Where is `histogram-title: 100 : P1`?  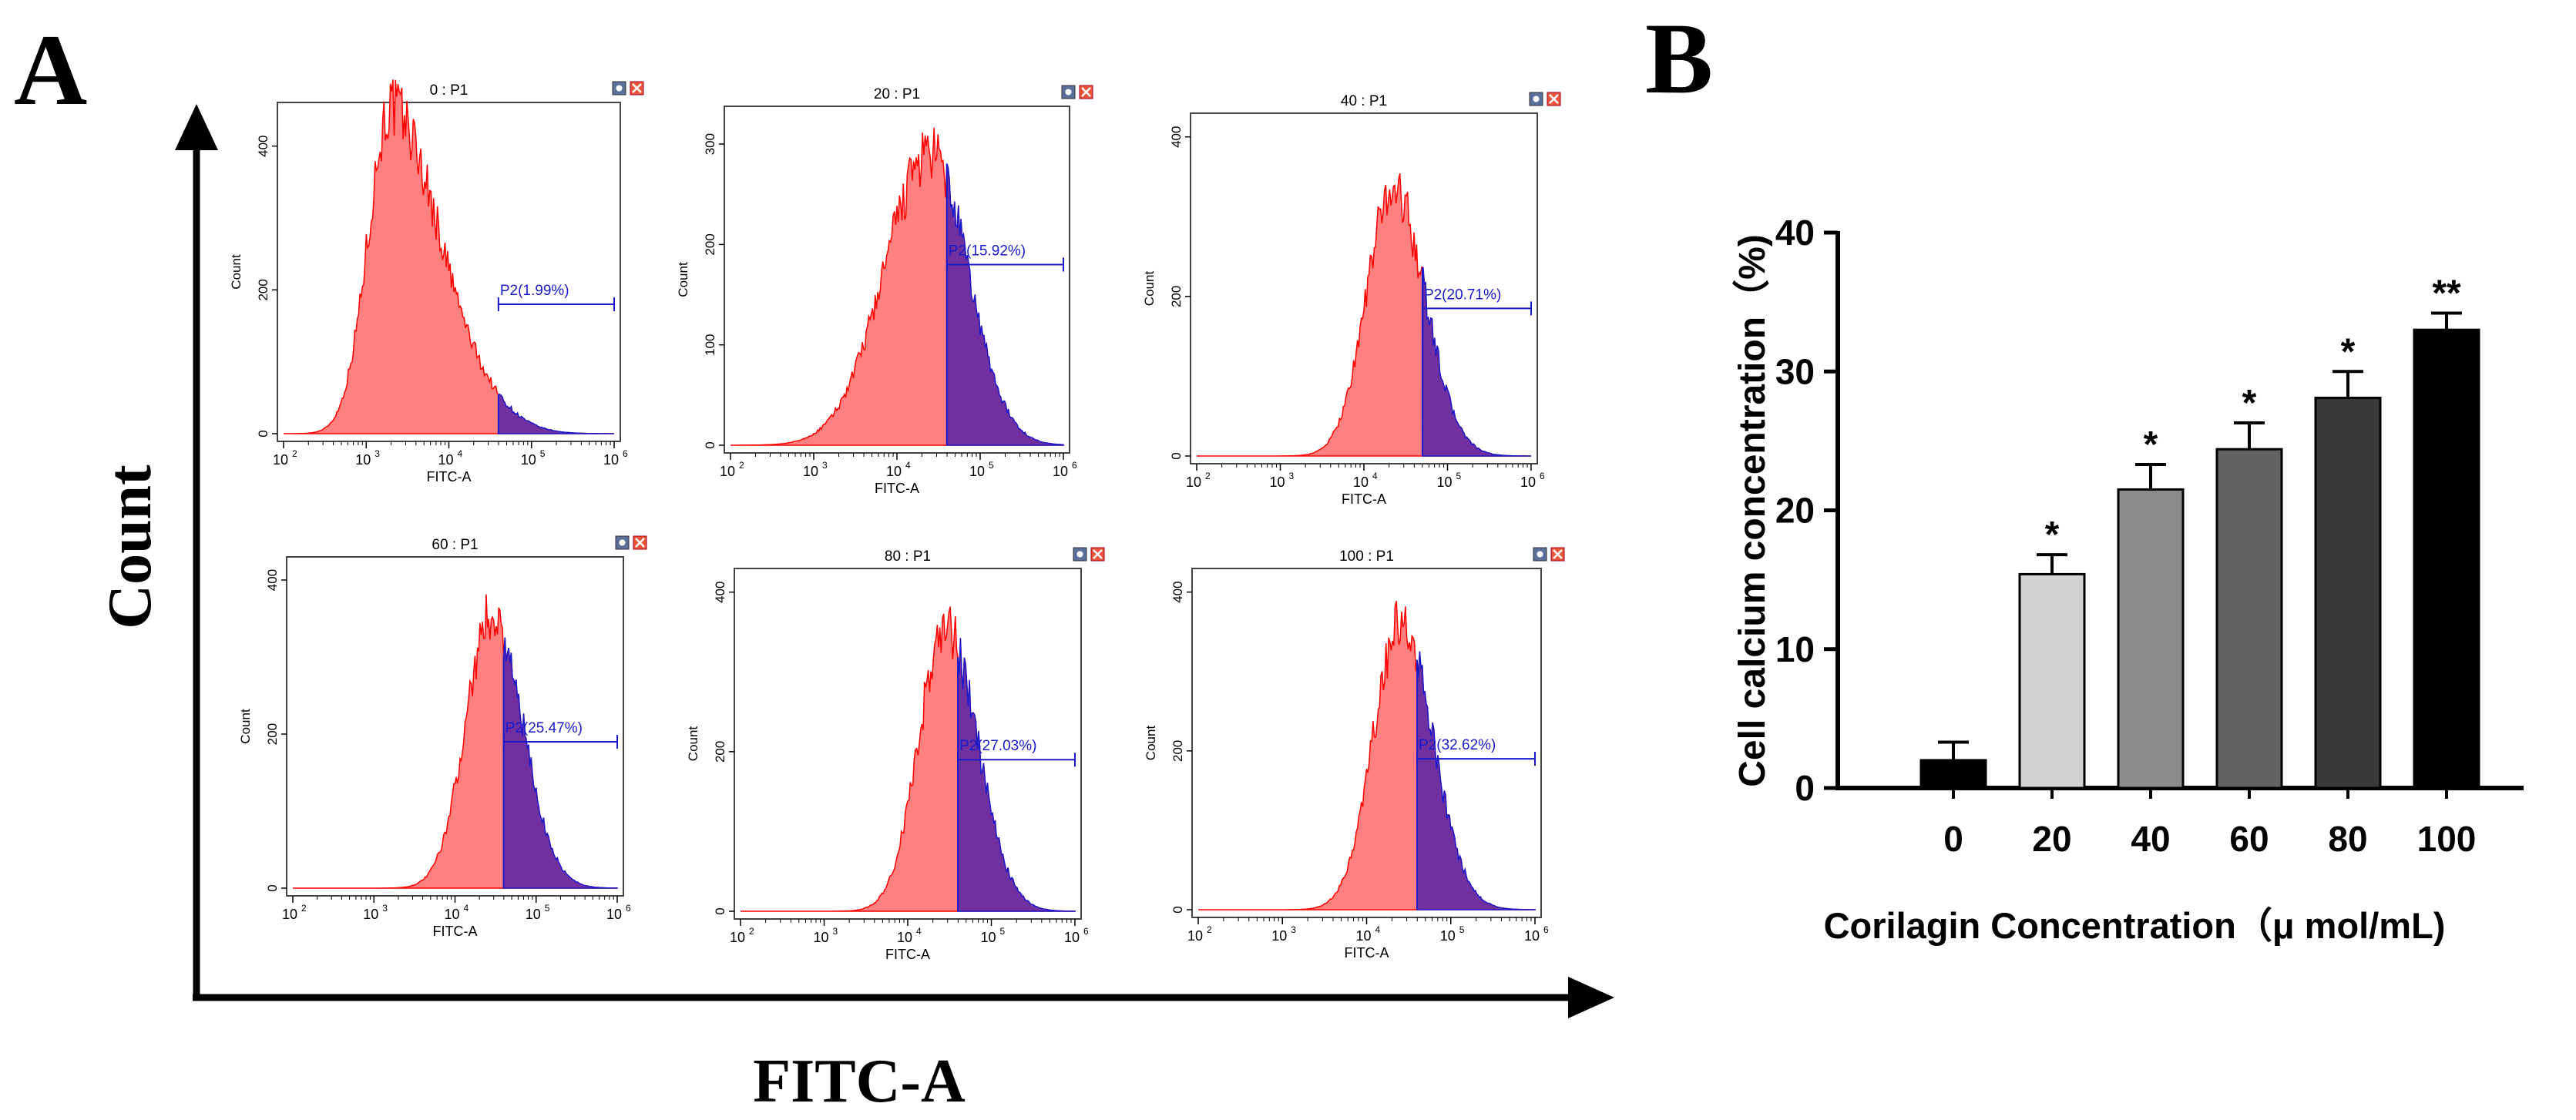
histogram-title: 100 : P1 is located at coordinates (1366, 556).